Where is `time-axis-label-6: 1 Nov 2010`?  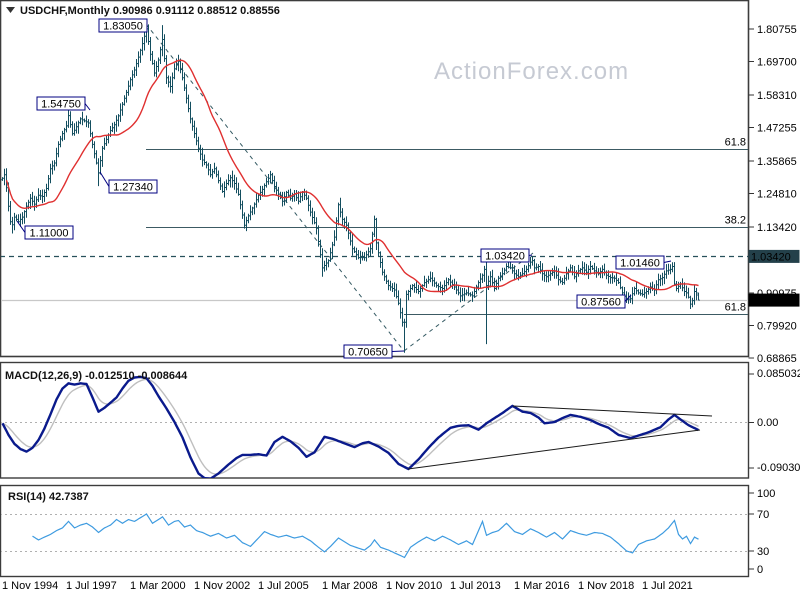
time-axis-label-6: 1 Nov 2010 is located at coordinates (414, 586).